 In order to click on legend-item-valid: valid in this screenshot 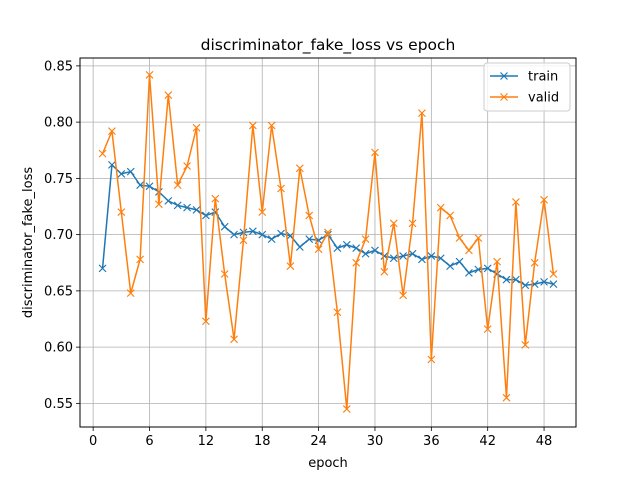, I will do `click(524, 98)`.